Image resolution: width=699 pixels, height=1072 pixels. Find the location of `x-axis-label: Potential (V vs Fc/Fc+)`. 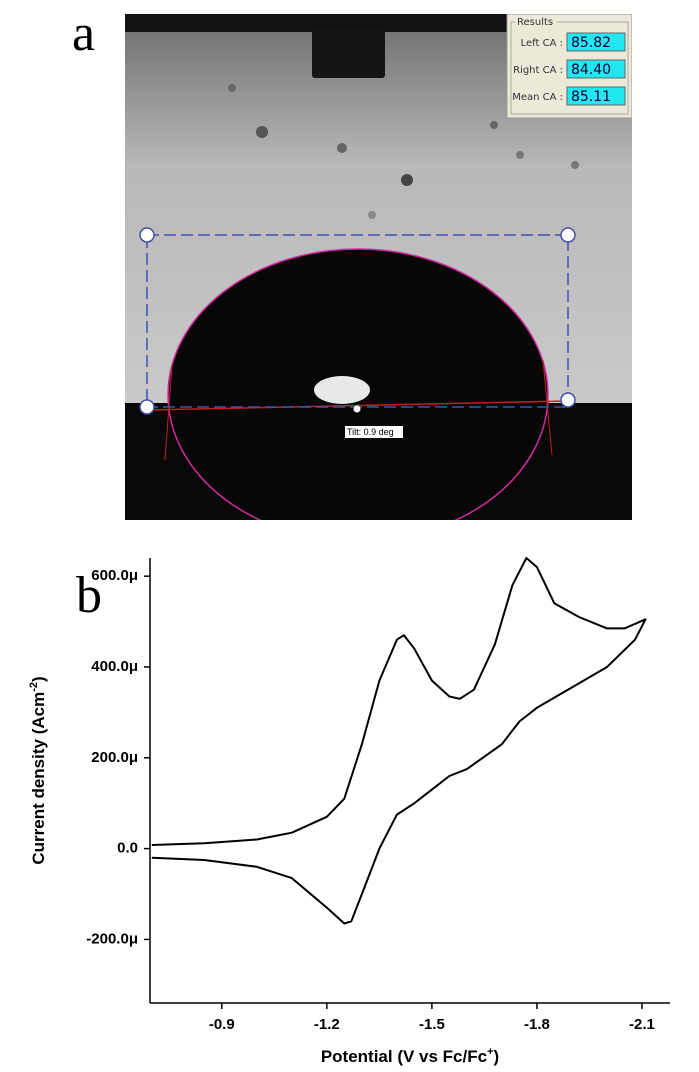

x-axis-label: Potential (V vs Fc/Fc+) is located at coordinates (410, 1056).